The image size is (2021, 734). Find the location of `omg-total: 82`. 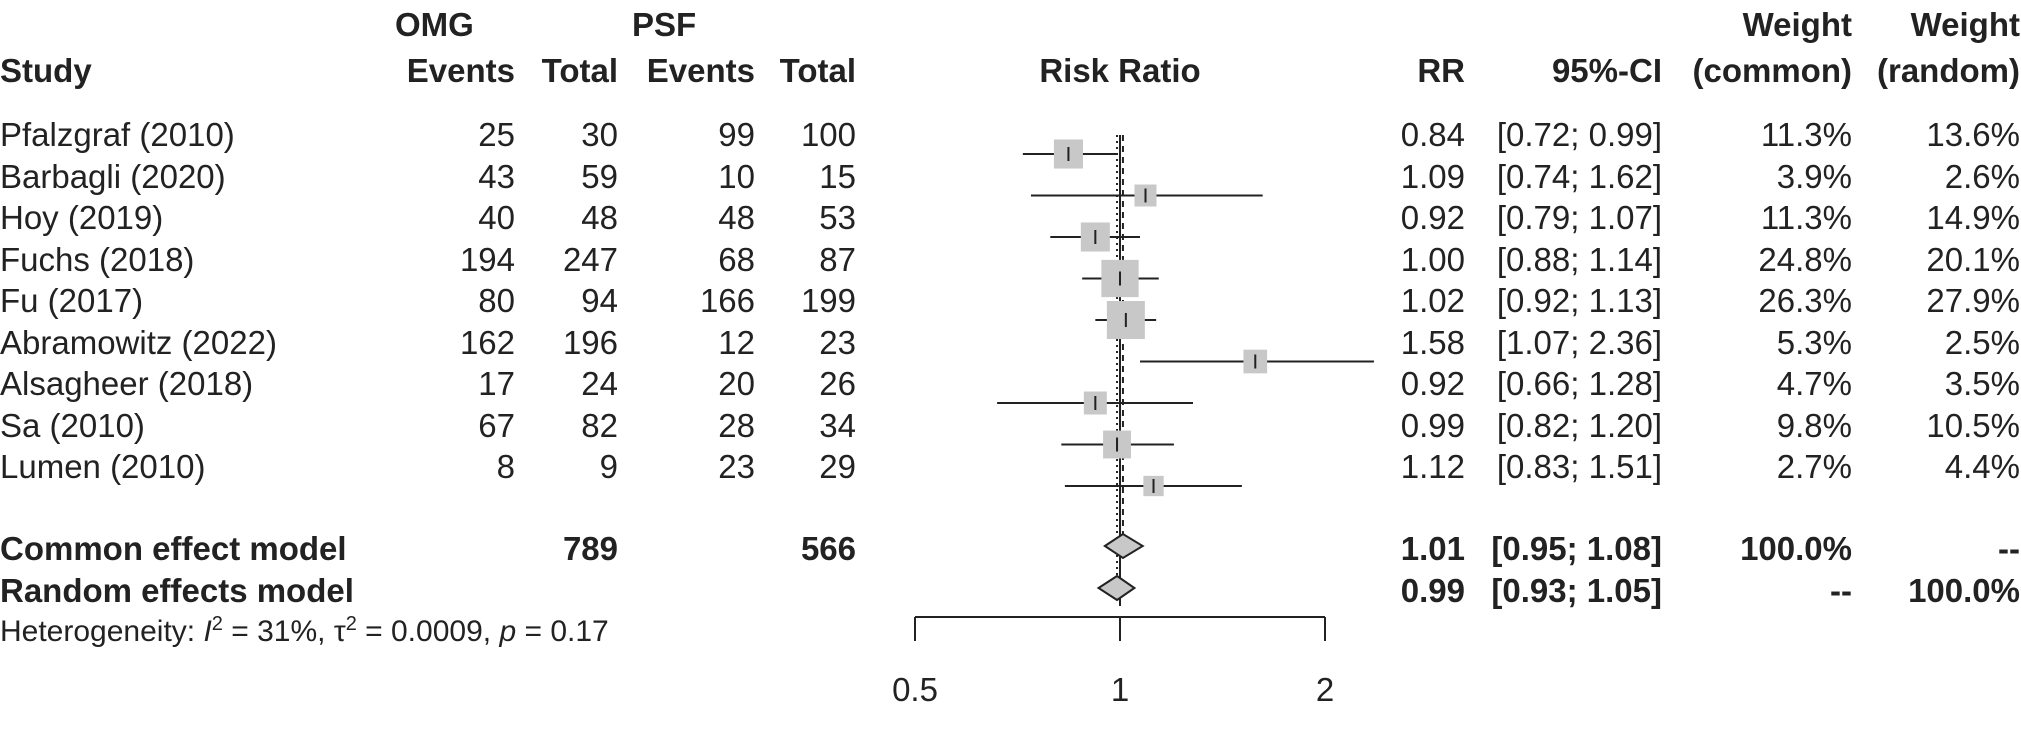

omg-total: 82 is located at coordinates (599, 425).